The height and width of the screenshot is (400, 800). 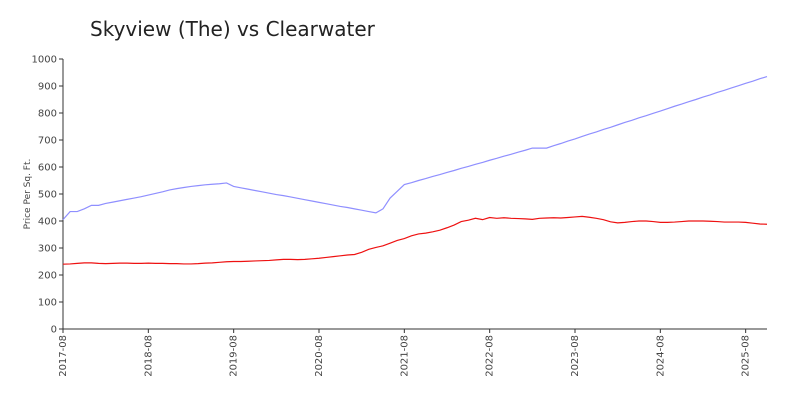 What do you see at coordinates (233, 29) in the screenshot?
I see `chart-title: Skyview (The) vs Clearwater` at bounding box center [233, 29].